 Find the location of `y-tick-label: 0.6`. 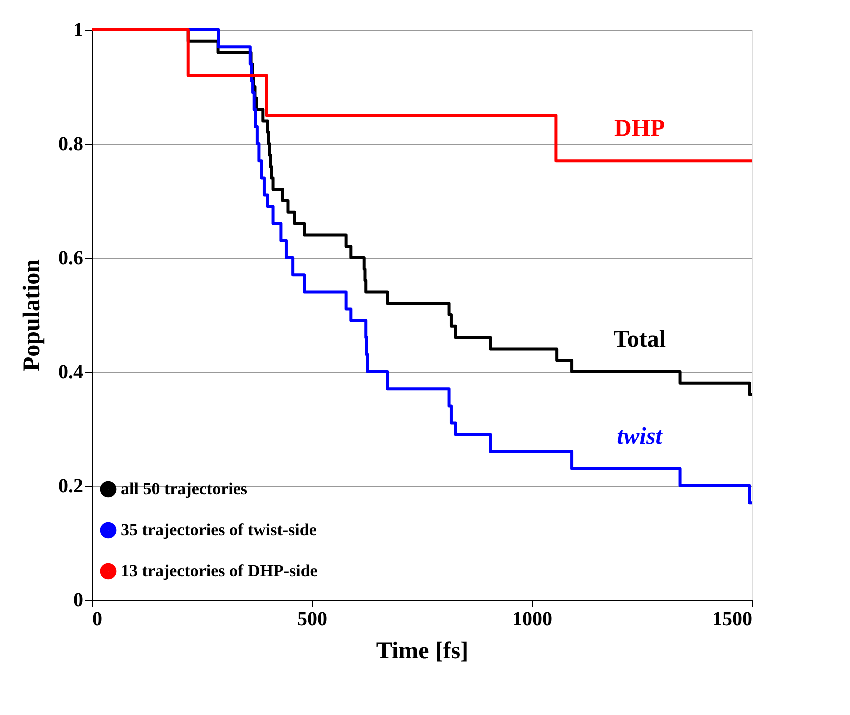

y-tick-label: 0.6 is located at coordinates (71, 259).